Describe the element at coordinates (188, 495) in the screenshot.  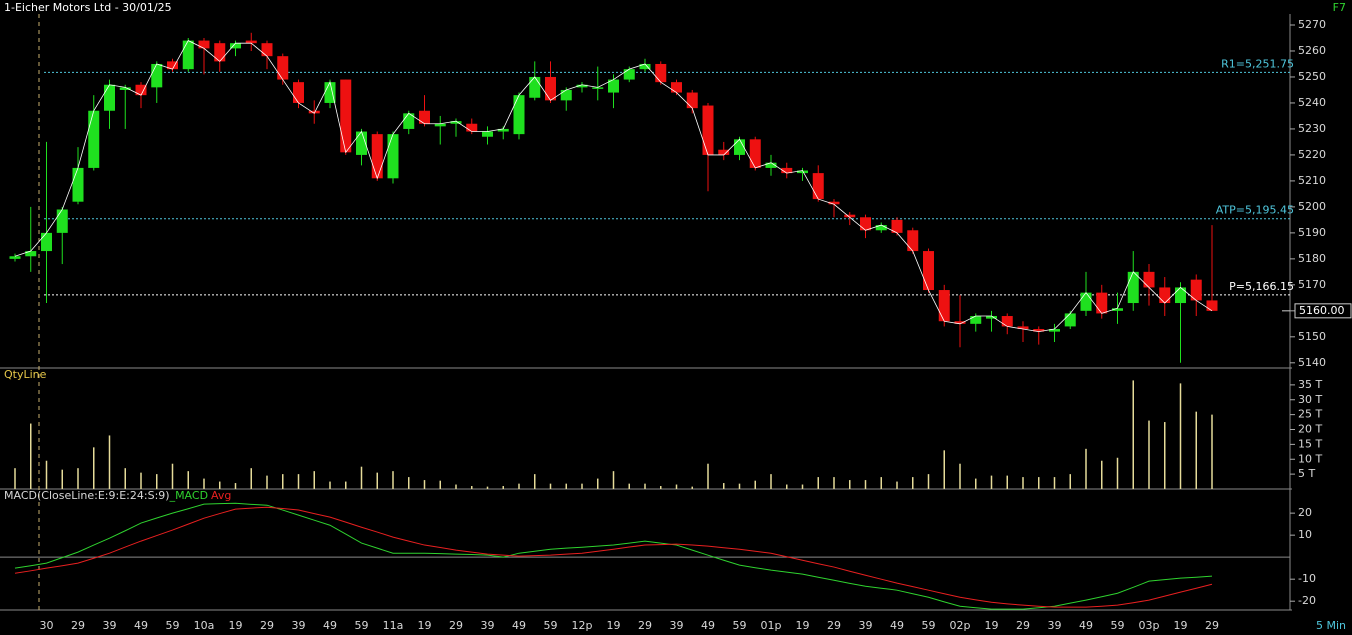
I see `legend-entry: _MACD` at that location.